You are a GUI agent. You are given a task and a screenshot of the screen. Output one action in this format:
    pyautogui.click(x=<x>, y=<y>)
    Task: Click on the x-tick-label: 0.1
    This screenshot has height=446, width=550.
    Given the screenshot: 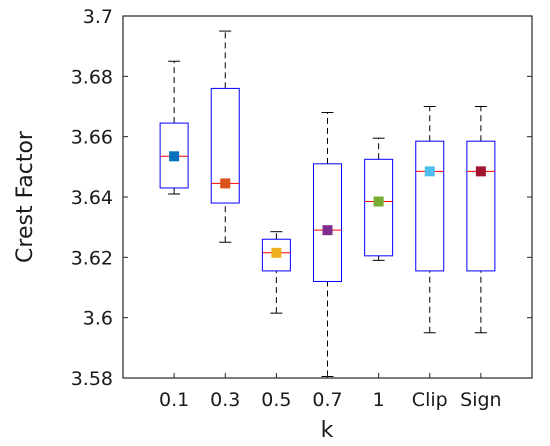 What is the action you would take?
    pyautogui.click(x=174, y=400)
    